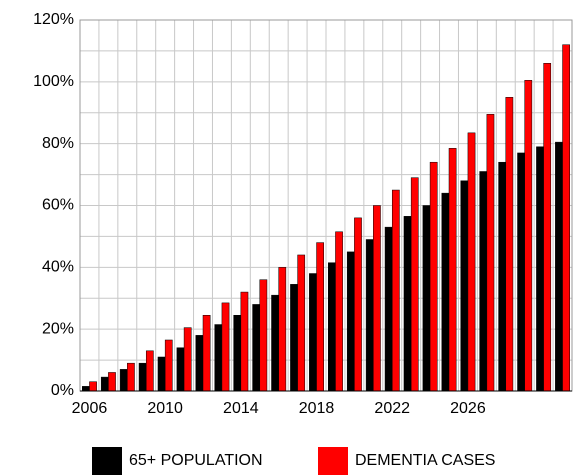  What do you see at coordinates (90, 408) in the screenshot?
I see `x-tick-label: 2006` at bounding box center [90, 408].